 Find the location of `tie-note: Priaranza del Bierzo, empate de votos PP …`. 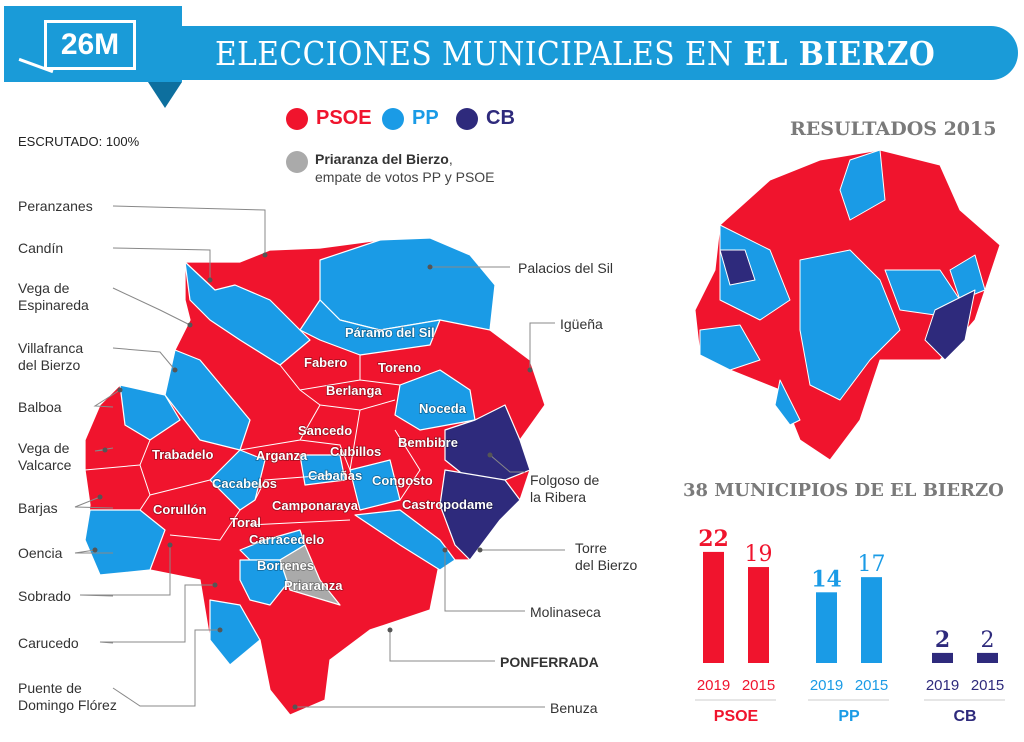

tie-note: Priaranza del Bierzo, empate de votos PP … is located at coordinates (405, 168).